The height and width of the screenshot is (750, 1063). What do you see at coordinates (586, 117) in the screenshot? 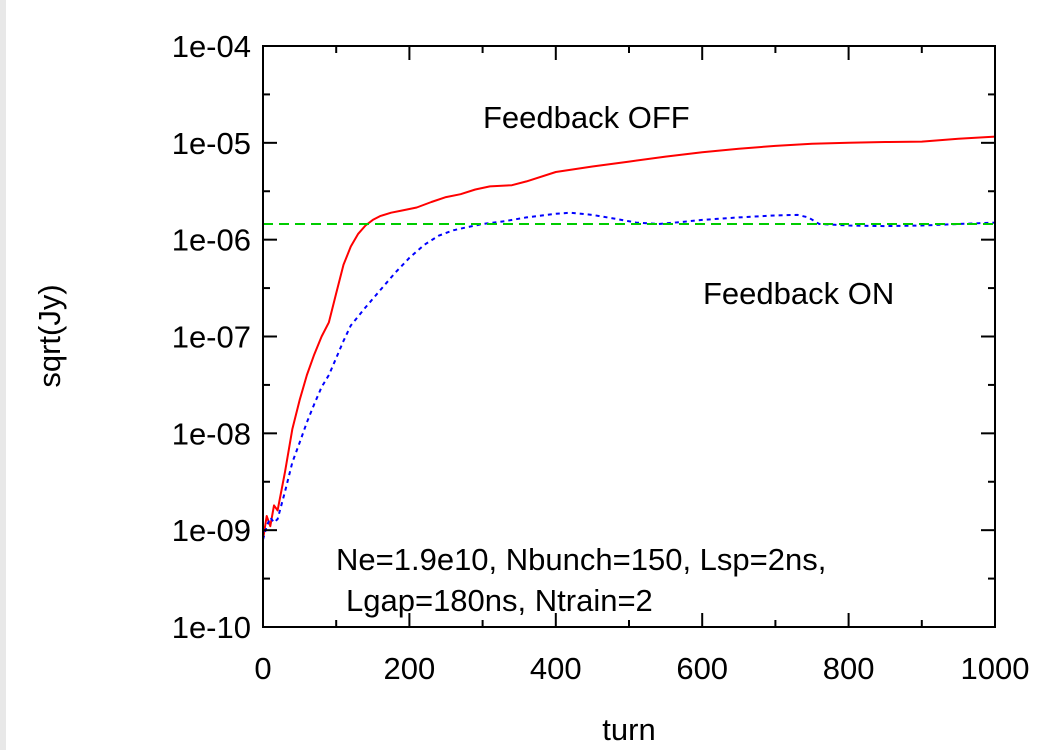
I see `annotation-feedback-off: Feedback OFF` at bounding box center [586, 117].